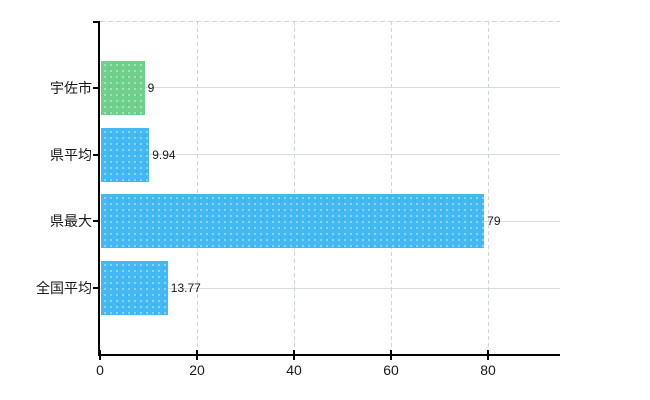 The height and width of the screenshot is (400, 650). I want to click on category-label: 宇佐市, so click(71, 87).